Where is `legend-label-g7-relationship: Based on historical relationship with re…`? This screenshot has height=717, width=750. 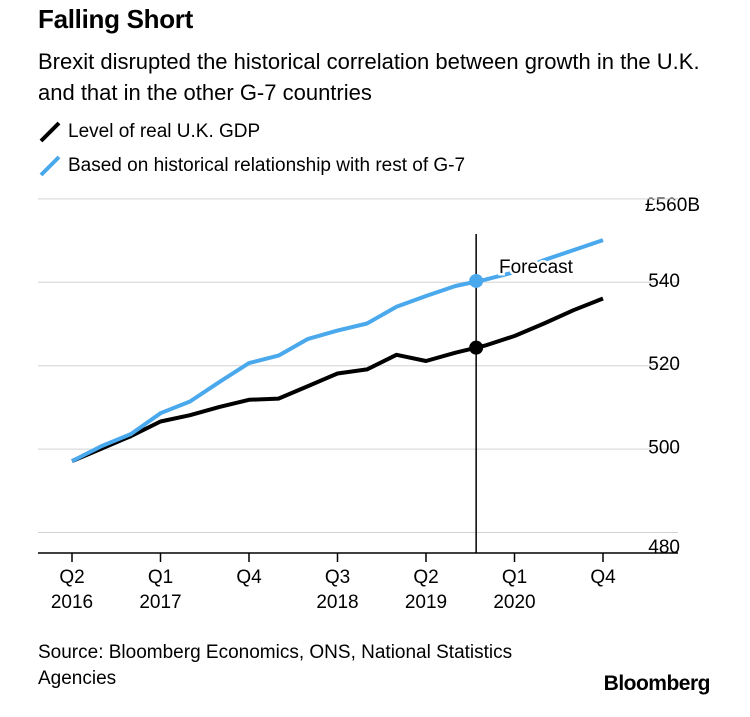 legend-label-g7-relationship: Based on historical relationship with re… is located at coordinates (267, 165).